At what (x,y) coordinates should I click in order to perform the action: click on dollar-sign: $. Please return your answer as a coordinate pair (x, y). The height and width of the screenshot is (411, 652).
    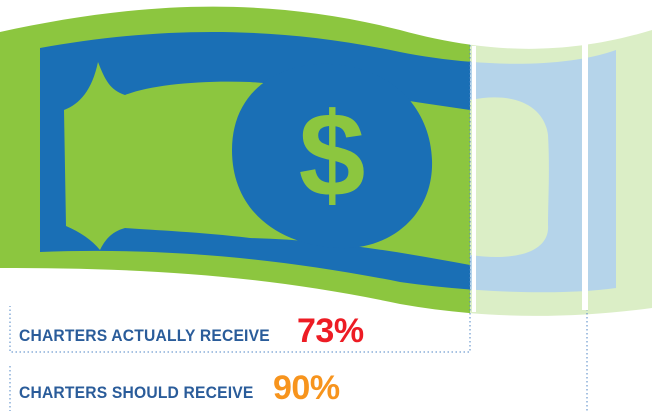
    Looking at the image, I should click on (332, 155).